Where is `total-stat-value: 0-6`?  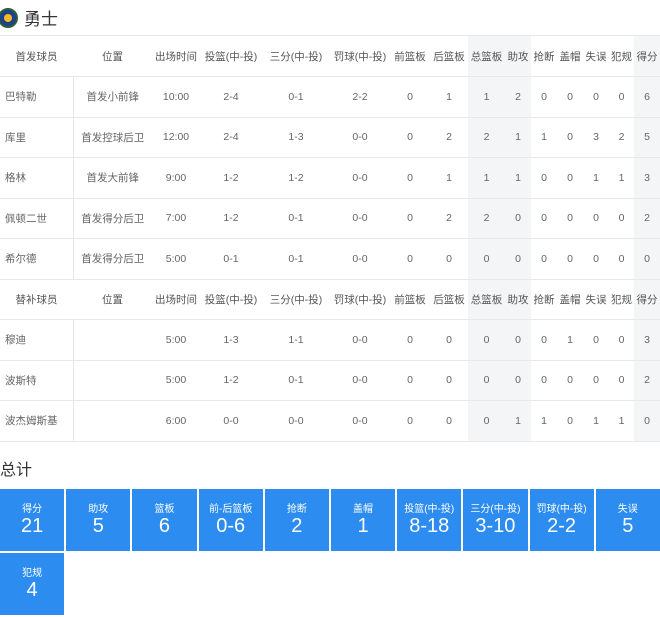
total-stat-value: 0-6 is located at coordinates (231, 525).